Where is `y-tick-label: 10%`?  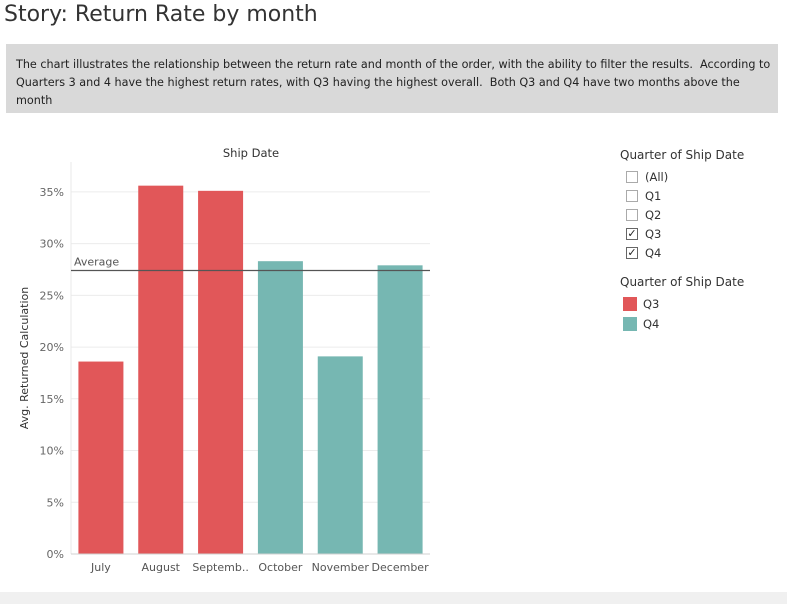 y-tick-label: 10% is located at coordinates (52, 451).